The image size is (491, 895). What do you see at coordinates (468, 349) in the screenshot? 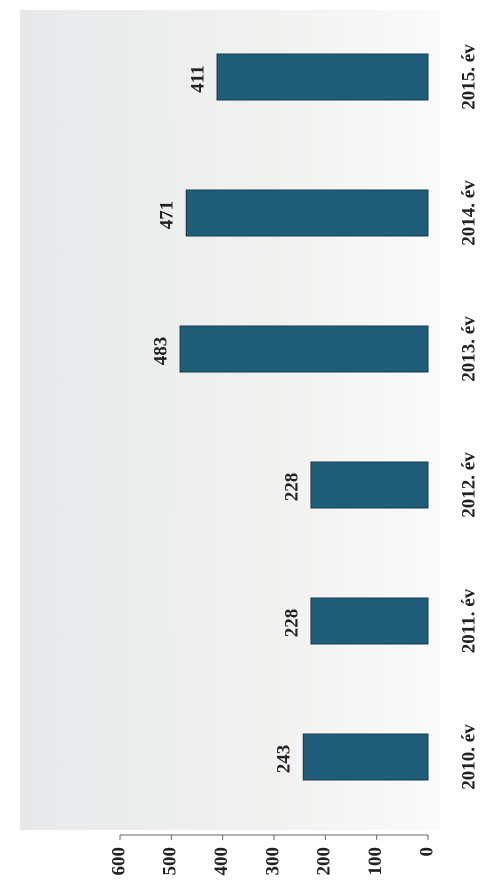
I see `x-tick-label: 2013. év` at bounding box center [468, 349].